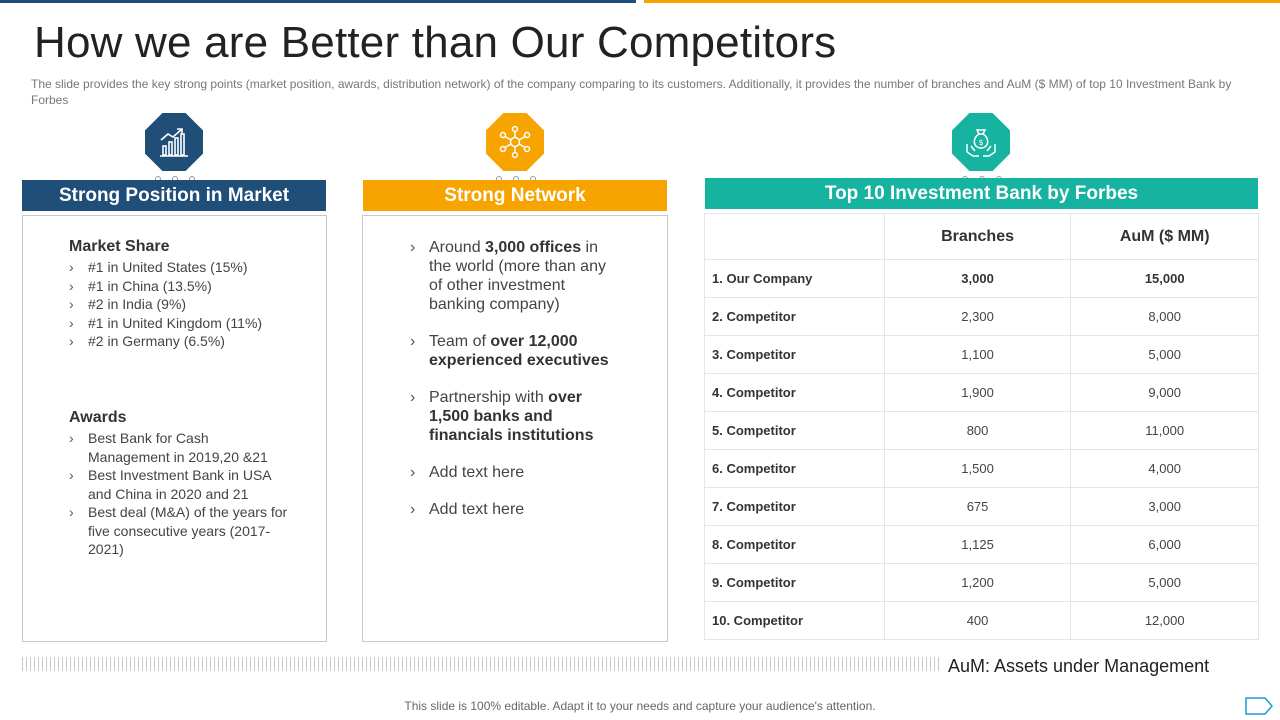 The width and height of the screenshot is (1280, 720). Describe the element at coordinates (977, 316) in the screenshot. I see `branches-cell: 2,300` at that location.